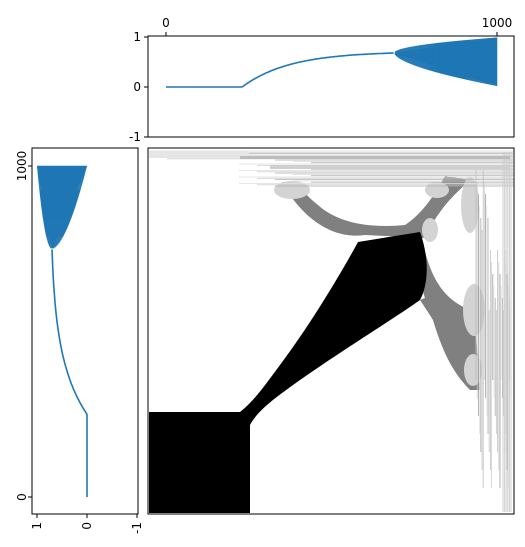 The width and height of the screenshot is (525, 547). What do you see at coordinates (166, 23) in the screenshot?
I see `top-x-tick-label: 0` at bounding box center [166, 23].